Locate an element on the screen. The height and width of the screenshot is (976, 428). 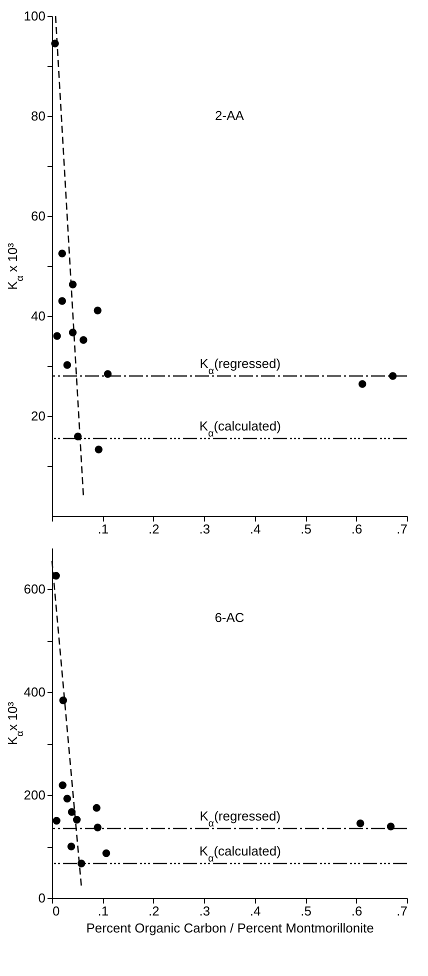
x-axis-title: Percent Organic Carbon / Percent Montmorillonite is located at coordinates (230, 928).